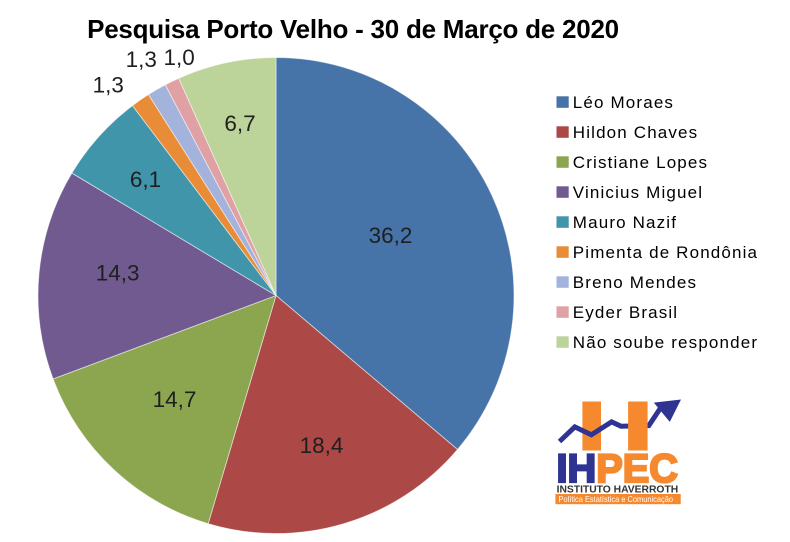  What do you see at coordinates (618, 490) in the screenshot?
I see `svg-text: INSTITUTO HAVERROTH` at bounding box center [618, 490].